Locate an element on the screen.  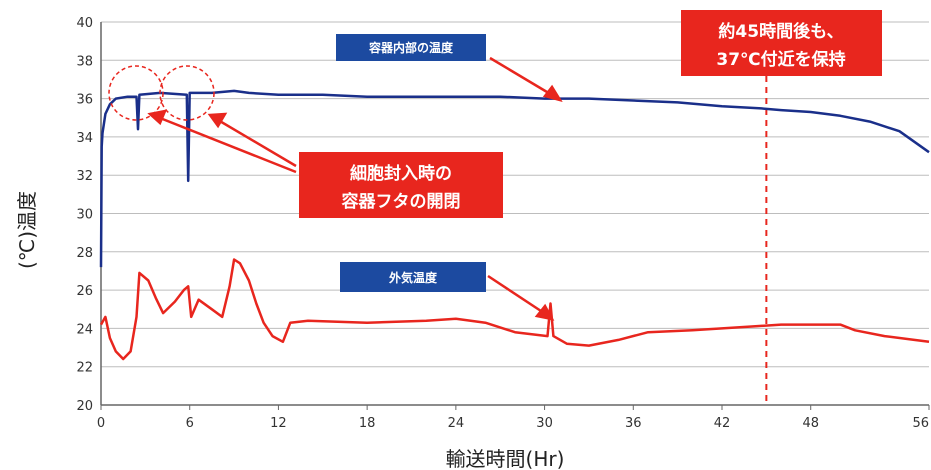
y-tick-label: 36 is located at coordinates (84, 100).